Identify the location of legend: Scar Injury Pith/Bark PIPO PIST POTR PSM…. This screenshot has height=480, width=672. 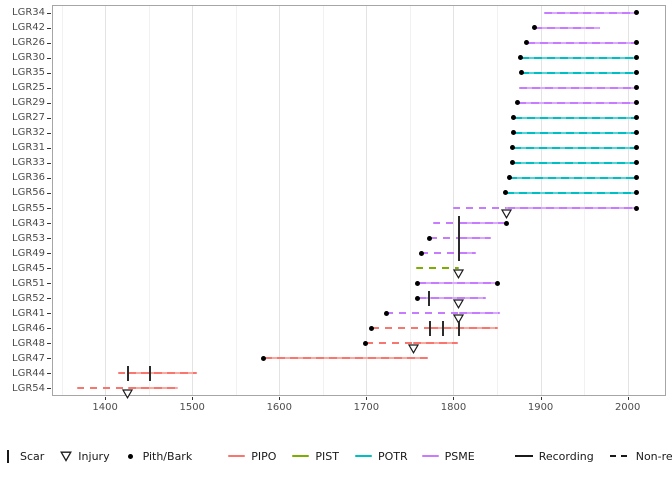
(336, 456).